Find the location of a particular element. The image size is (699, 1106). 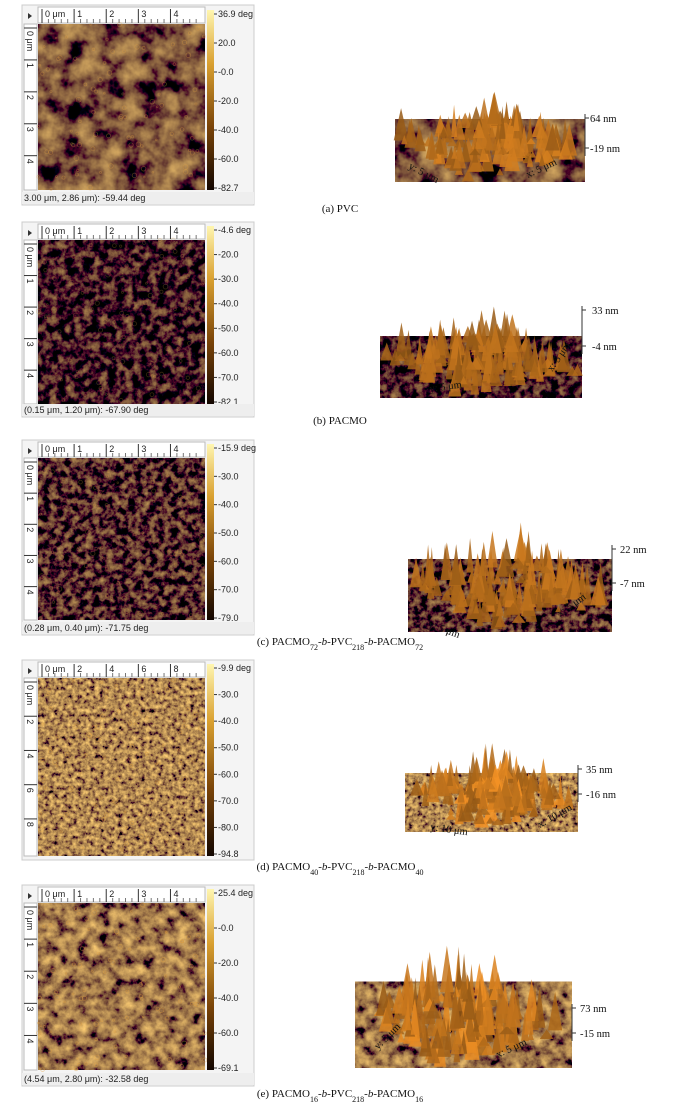

colorbar-label: -82.1 is located at coordinates (228, 402).